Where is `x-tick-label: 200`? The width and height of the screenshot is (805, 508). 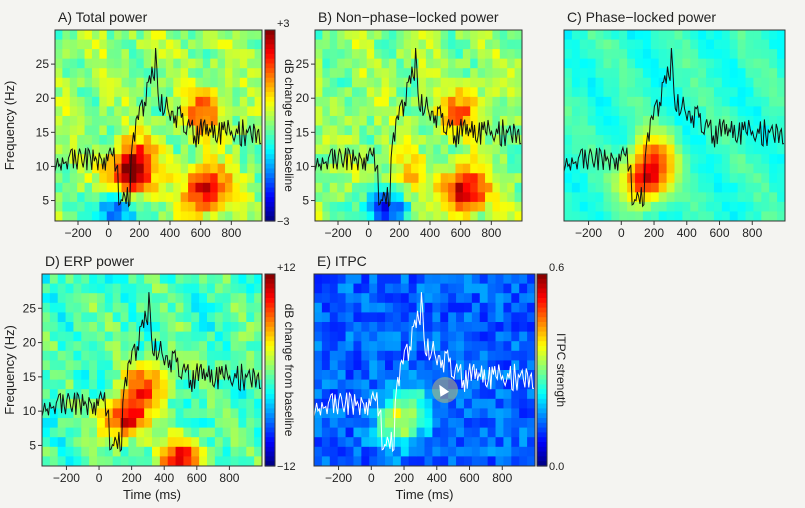 x-tick-label: 200 is located at coordinates (139, 233).